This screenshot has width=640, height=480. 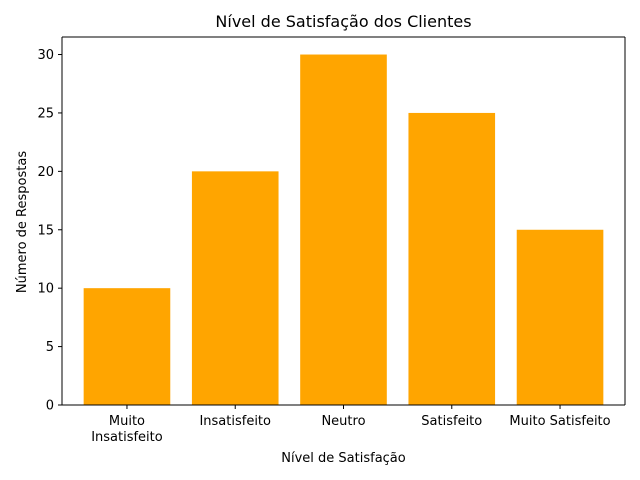 I want to click on y-ticks: 0 5 10 15 20 25 30, so click(x=49, y=231).